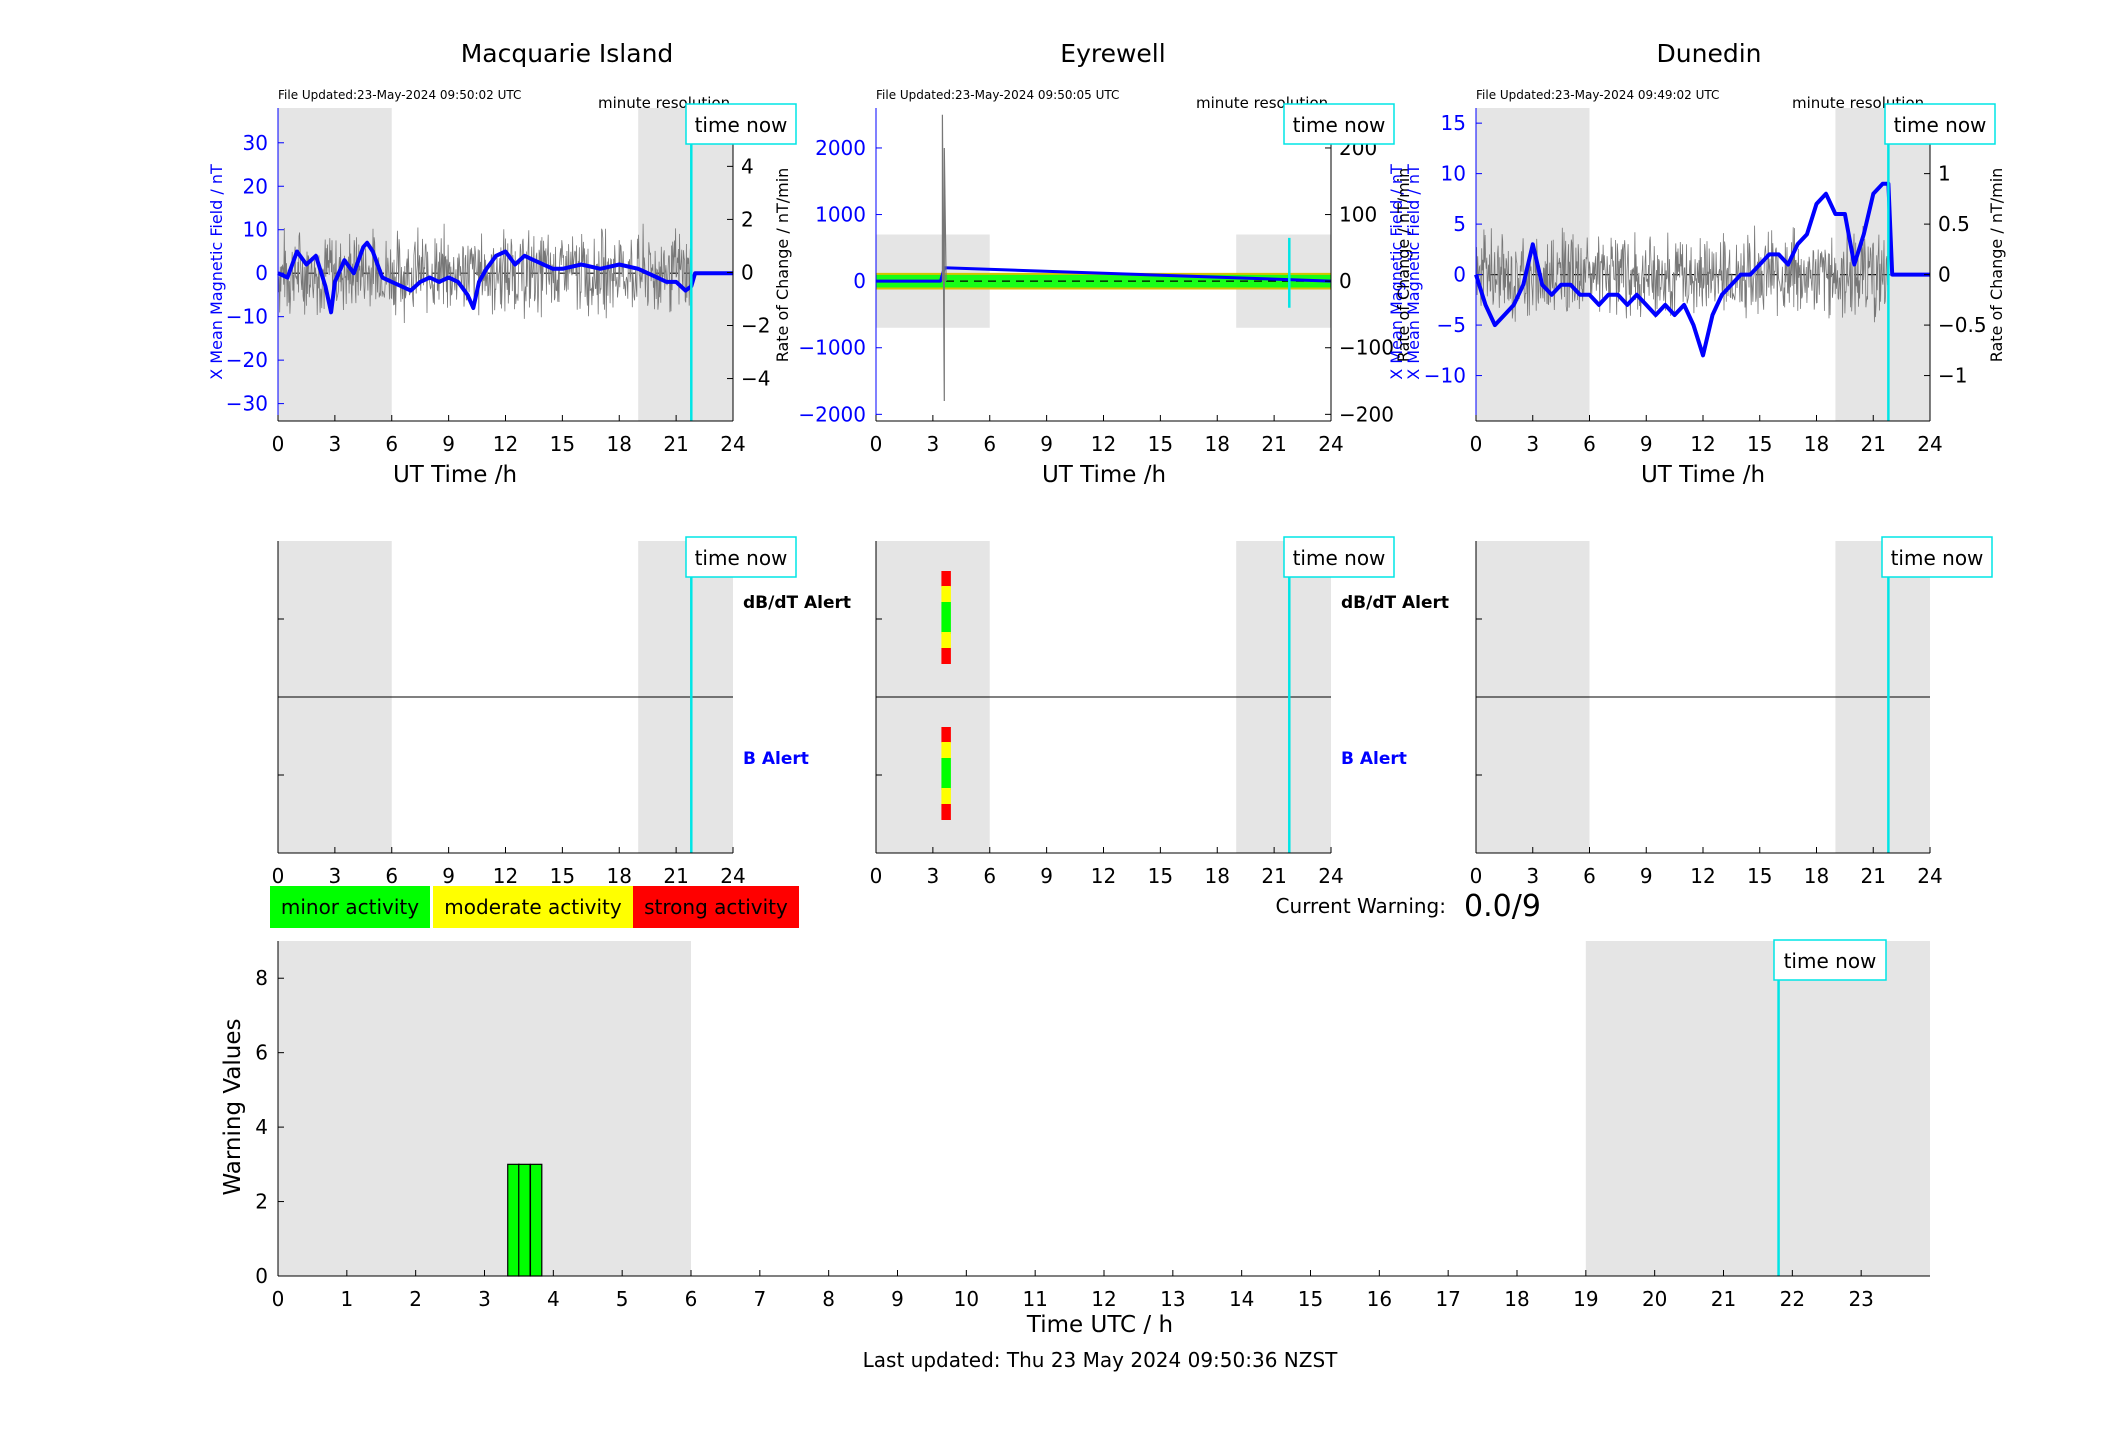 The width and height of the screenshot is (2117, 1437). Describe the element at coordinates (1361, 906) in the screenshot. I see `current-warning-label: Current Warning:` at that location.